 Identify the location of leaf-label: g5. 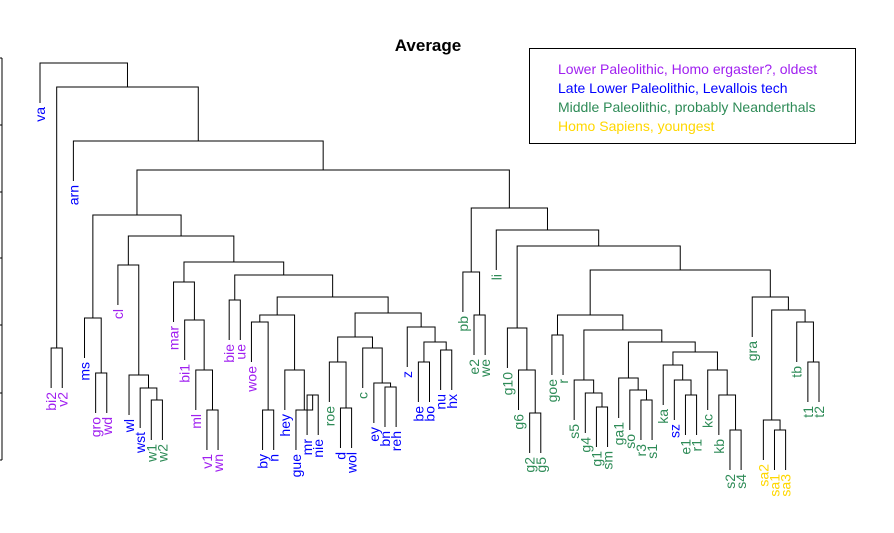
(541, 465).